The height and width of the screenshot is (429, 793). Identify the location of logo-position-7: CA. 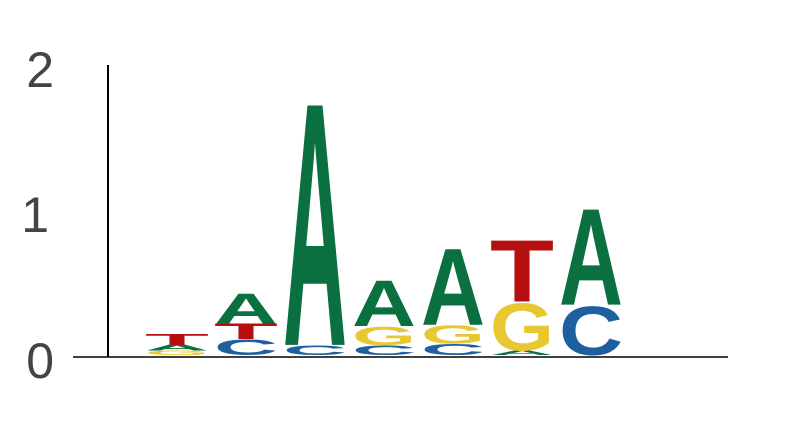
(591, 275).